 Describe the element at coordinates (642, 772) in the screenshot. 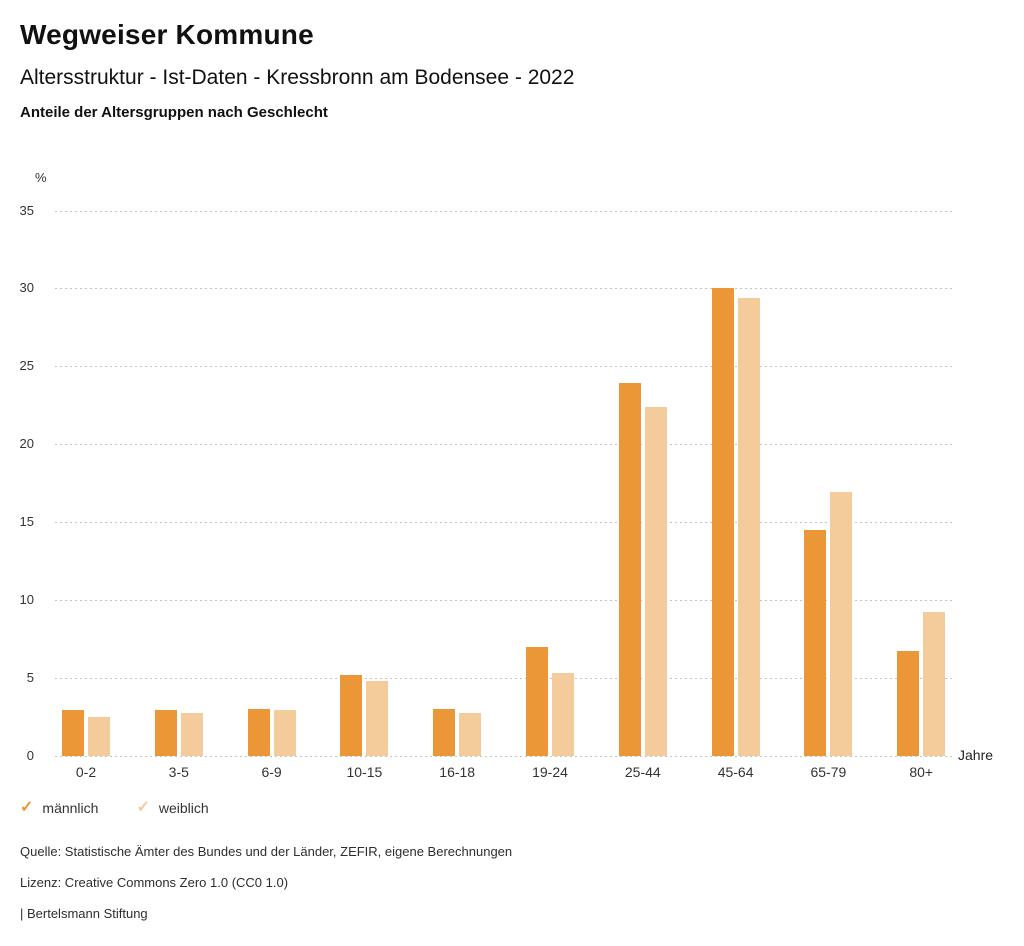

I see `x-tick-label-25-44: 25-44` at that location.